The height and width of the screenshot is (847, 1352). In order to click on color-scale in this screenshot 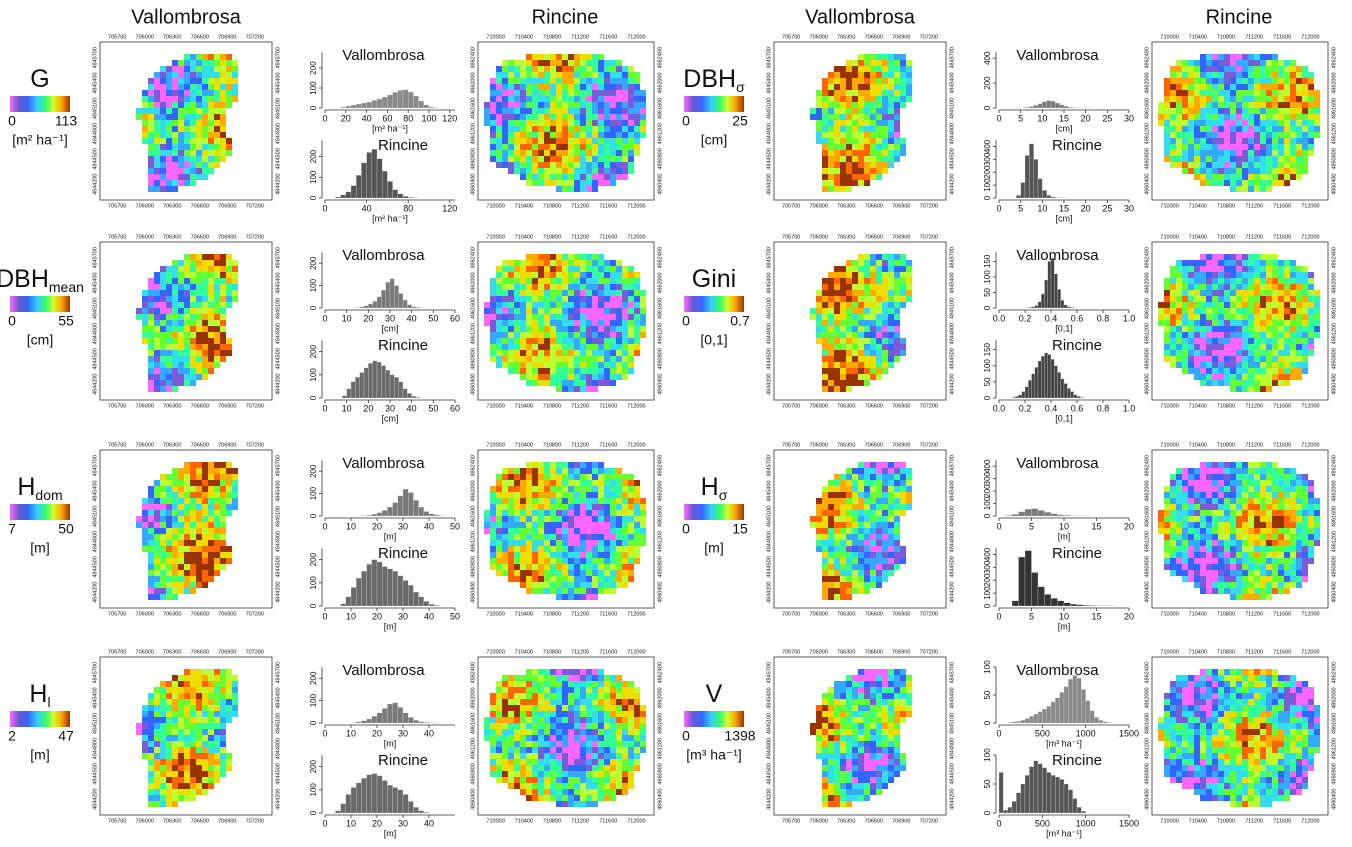, I will do `click(714, 304)`.